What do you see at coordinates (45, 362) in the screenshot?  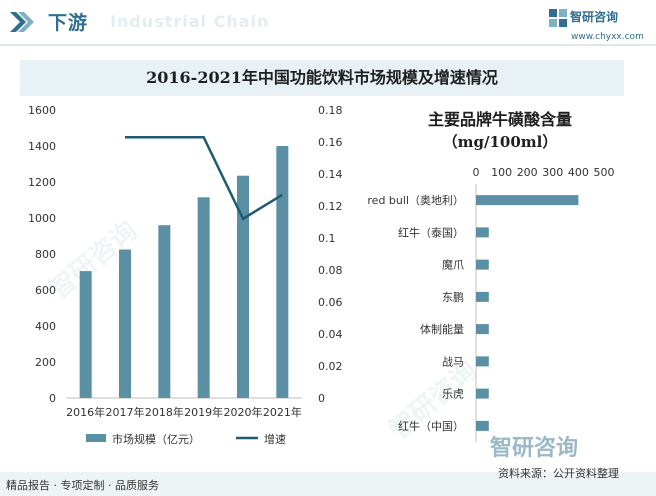 I see `left-y-tick-label: 200` at bounding box center [45, 362].